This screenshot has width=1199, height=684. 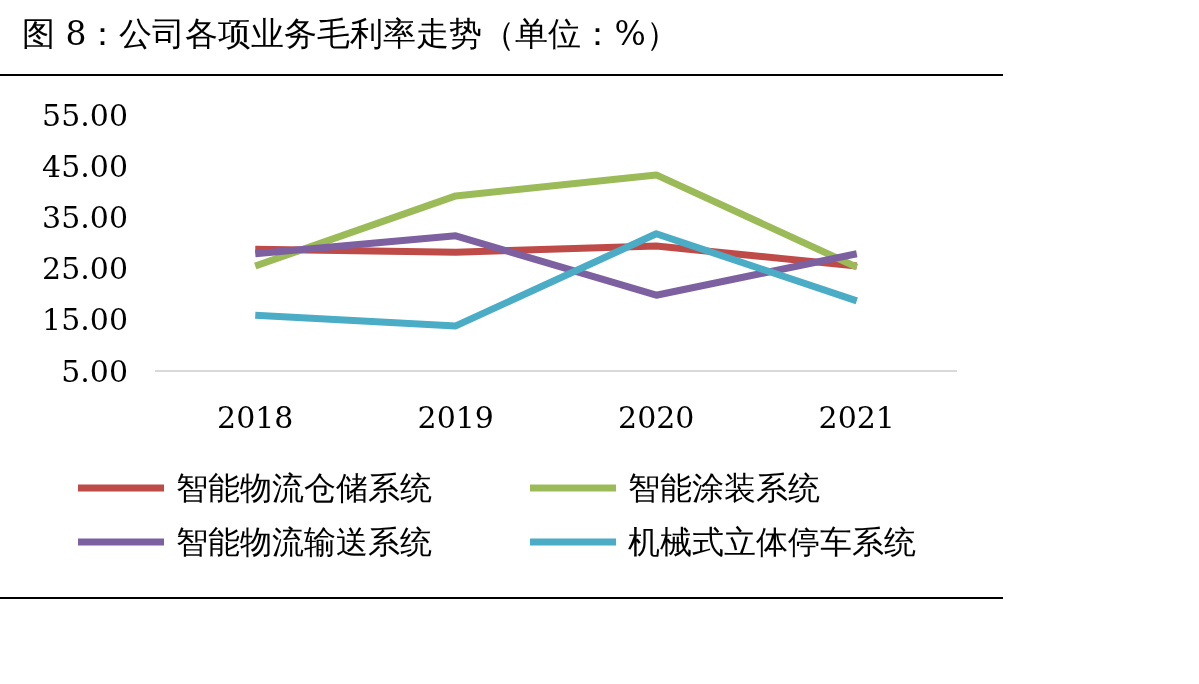 I want to click on legend-label: 智能涂装系统, so click(x=724, y=488).